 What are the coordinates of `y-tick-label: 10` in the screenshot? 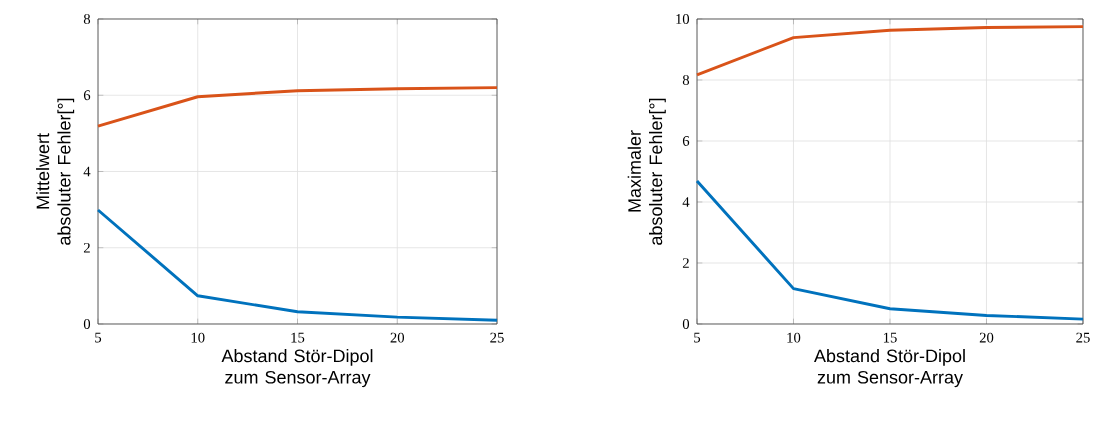 It's located at (683, 19).